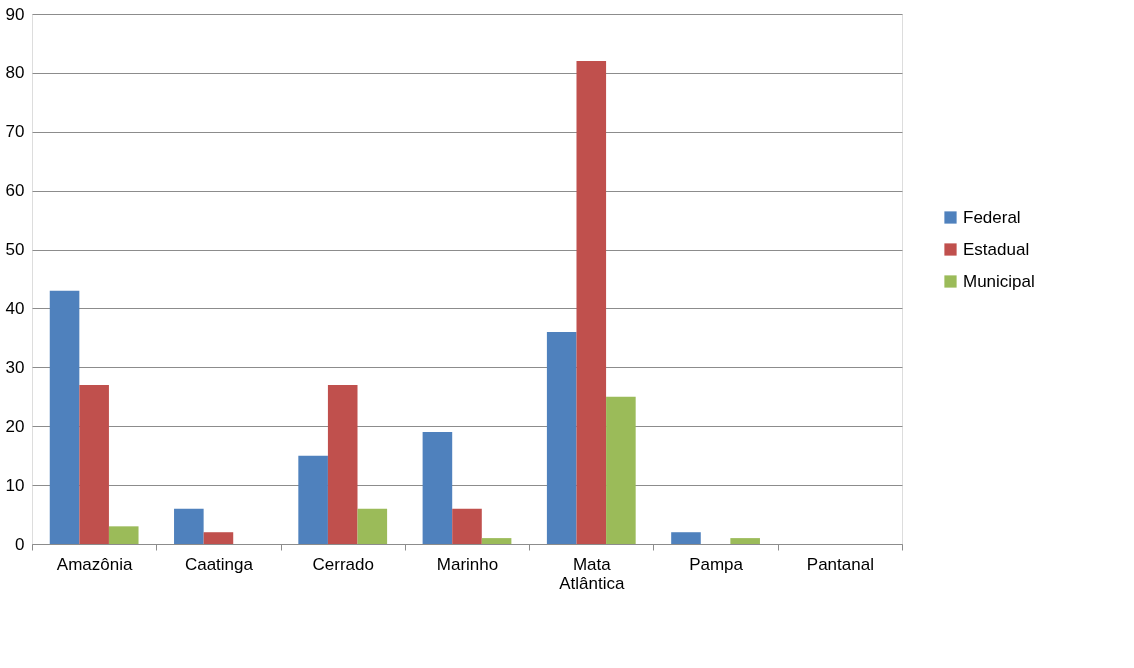 This screenshot has height=668, width=1134. What do you see at coordinates (94, 564) in the screenshot?
I see `x-tick-label: Amazônia` at bounding box center [94, 564].